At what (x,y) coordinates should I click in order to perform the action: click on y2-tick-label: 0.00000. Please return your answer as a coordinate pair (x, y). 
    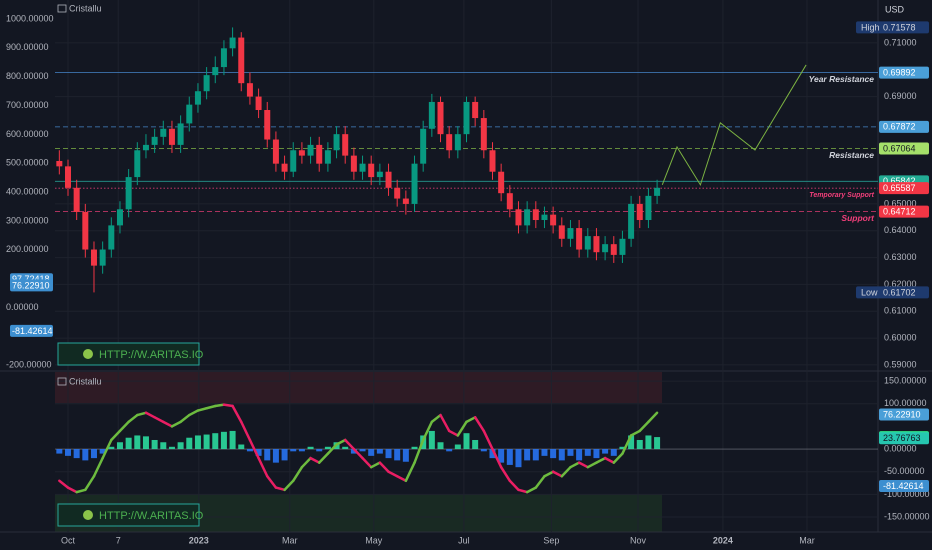
    Looking at the image, I should click on (22, 307).